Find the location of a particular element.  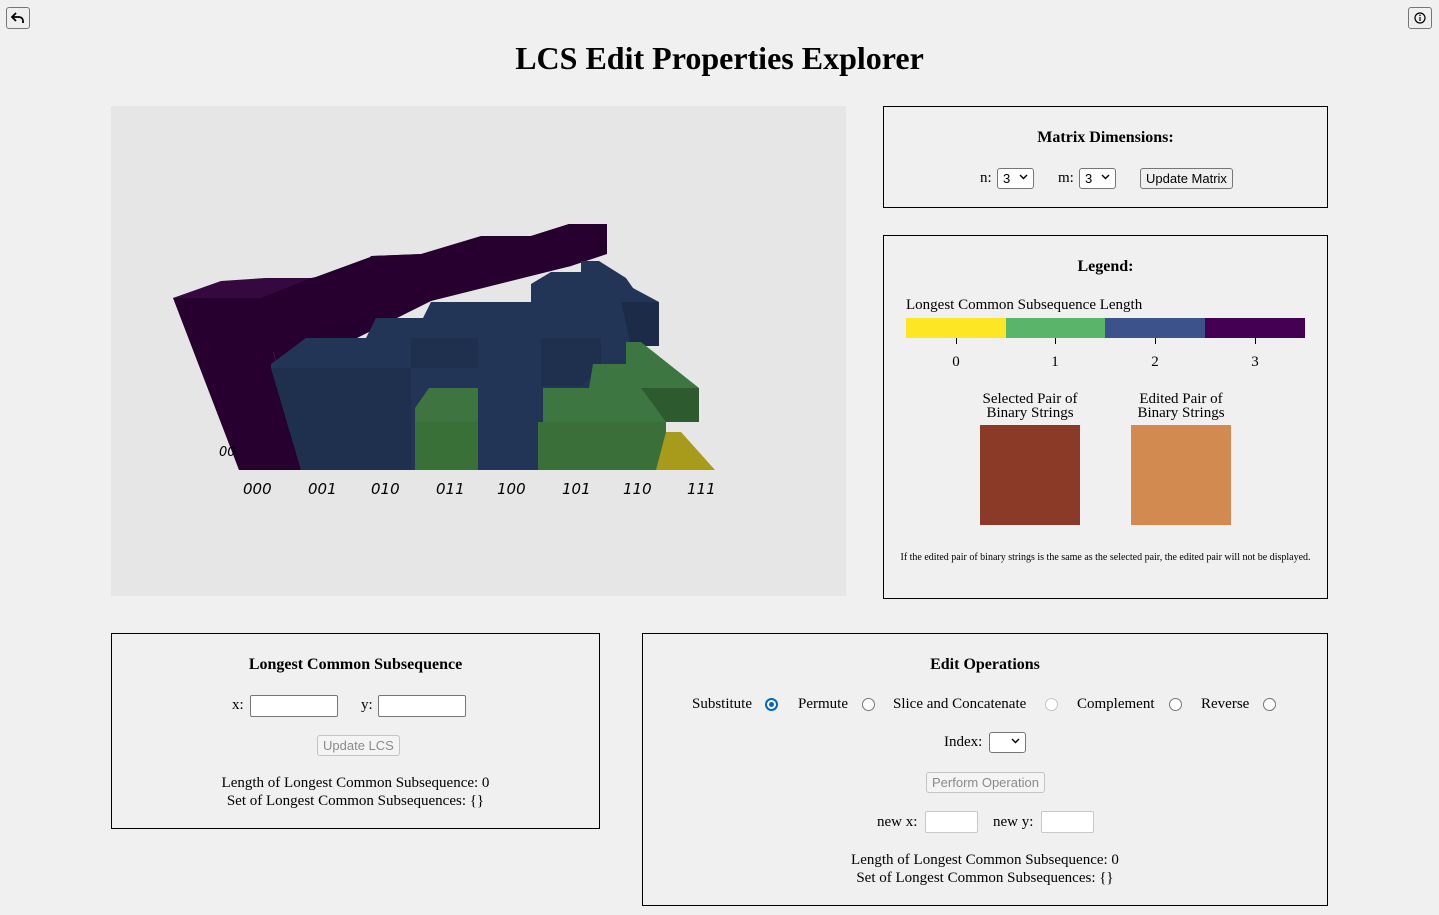

info-button is located at coordinates (1420, 18).